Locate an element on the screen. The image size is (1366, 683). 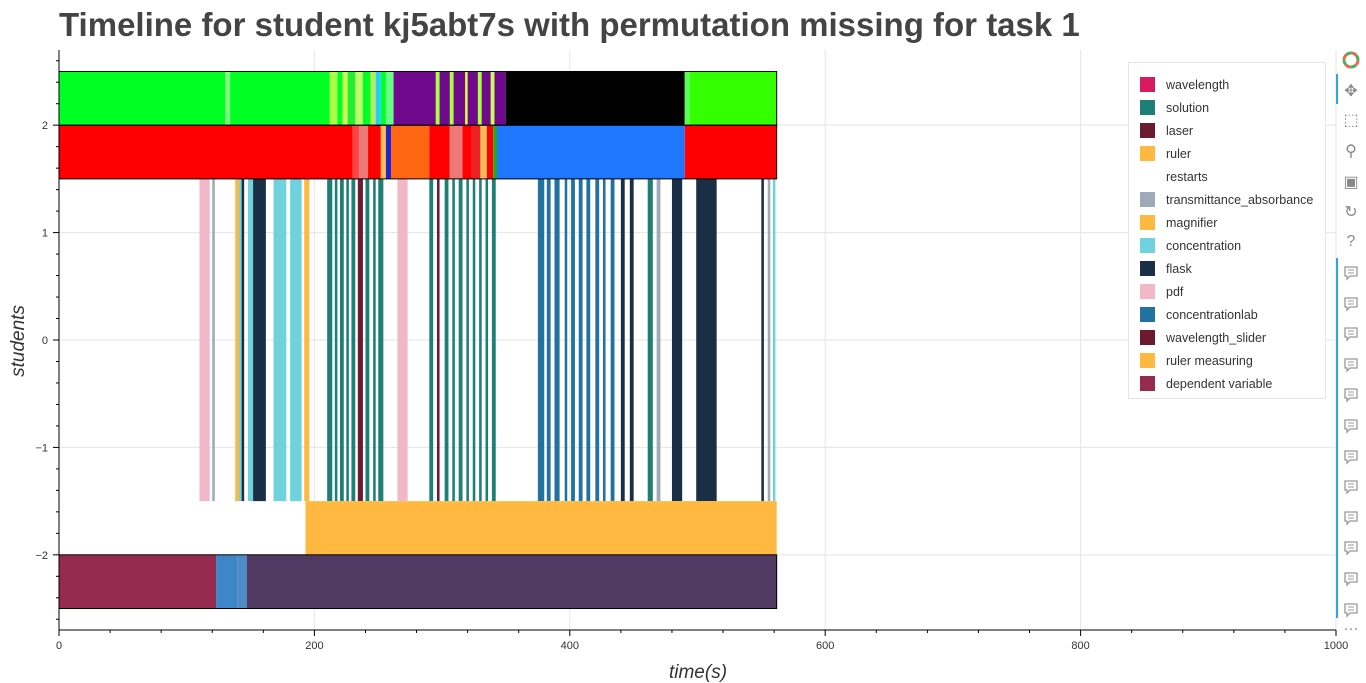
legend-label: laser is located at coordinates (1180, 130).